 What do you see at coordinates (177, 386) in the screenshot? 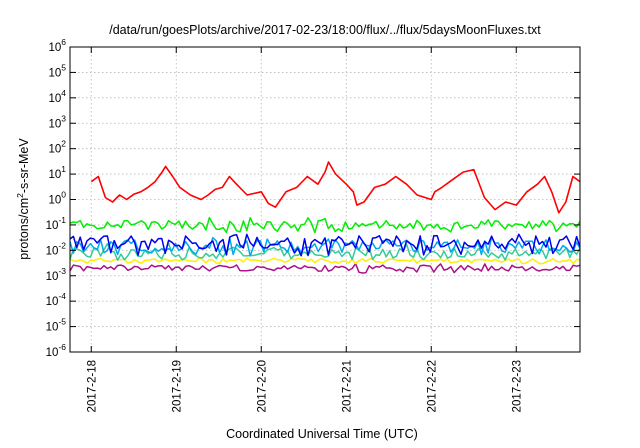
I see `x-tick-label: 2017-2-19` at bounding box center [177, 386].